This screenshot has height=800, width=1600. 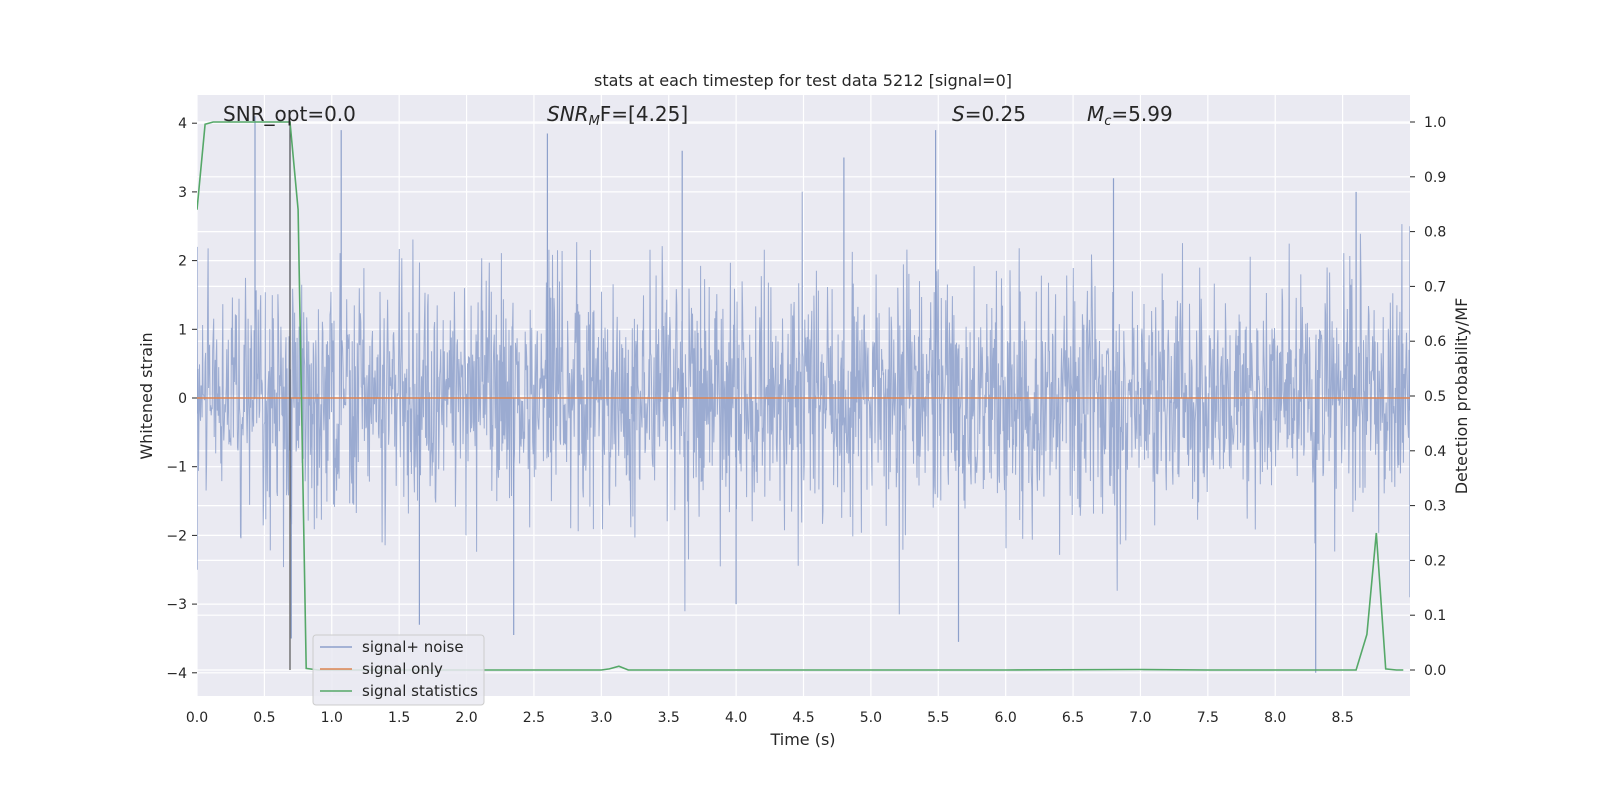 I want to click on y-right-tick-label: 0.9, so click(x=1435, y=178).